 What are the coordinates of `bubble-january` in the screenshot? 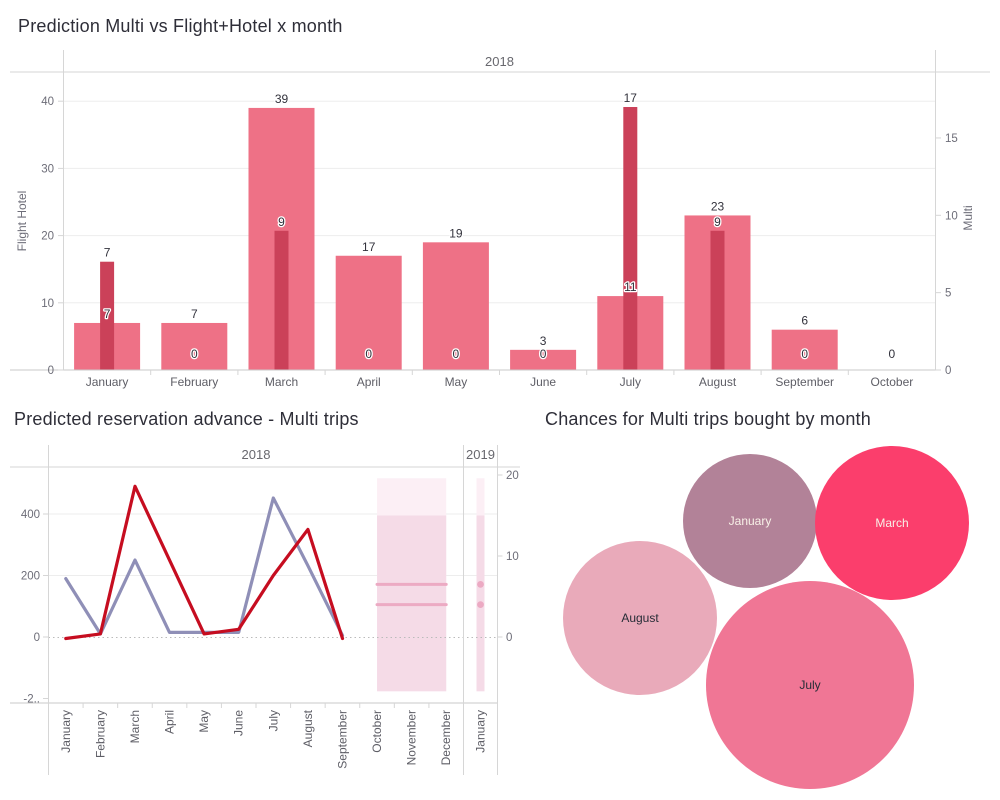 It's located at (750, 521).